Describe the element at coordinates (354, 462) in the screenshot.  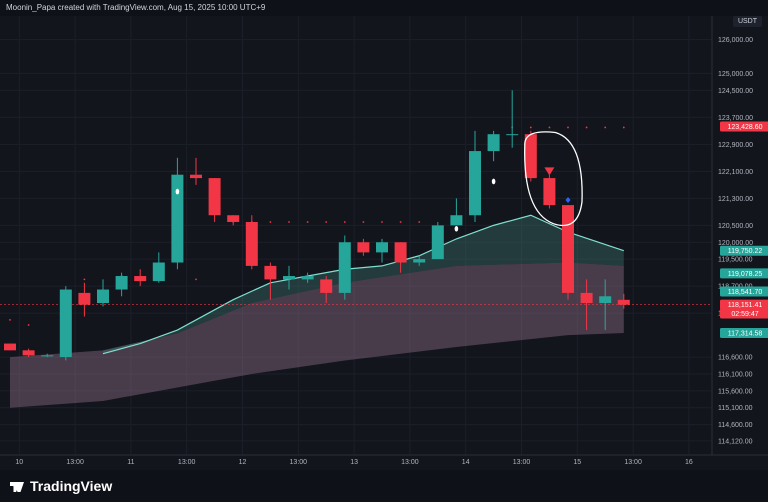
I see `time-tick-label: 13` at that location.